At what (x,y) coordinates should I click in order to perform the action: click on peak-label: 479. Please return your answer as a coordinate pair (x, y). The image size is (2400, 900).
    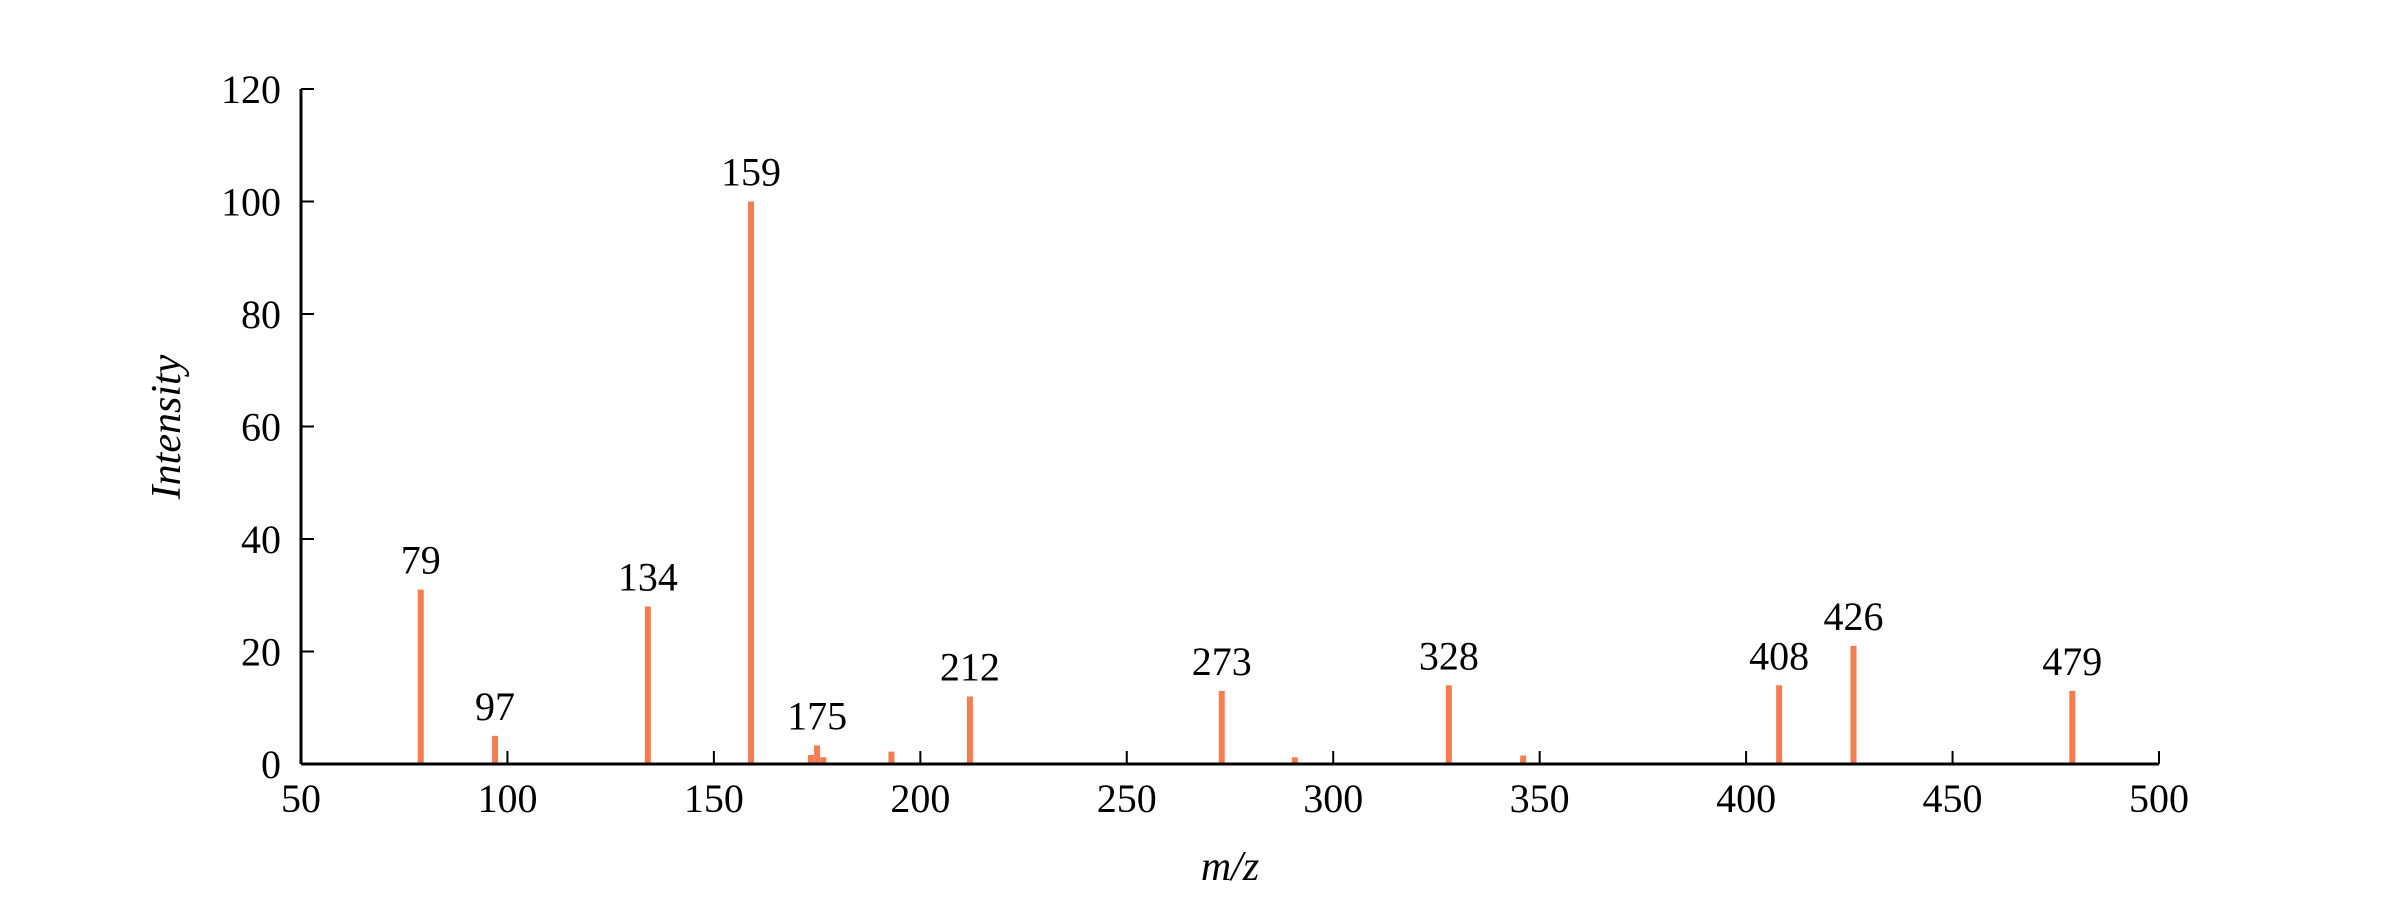
    Looking at the image, I should click on (2072, 661).